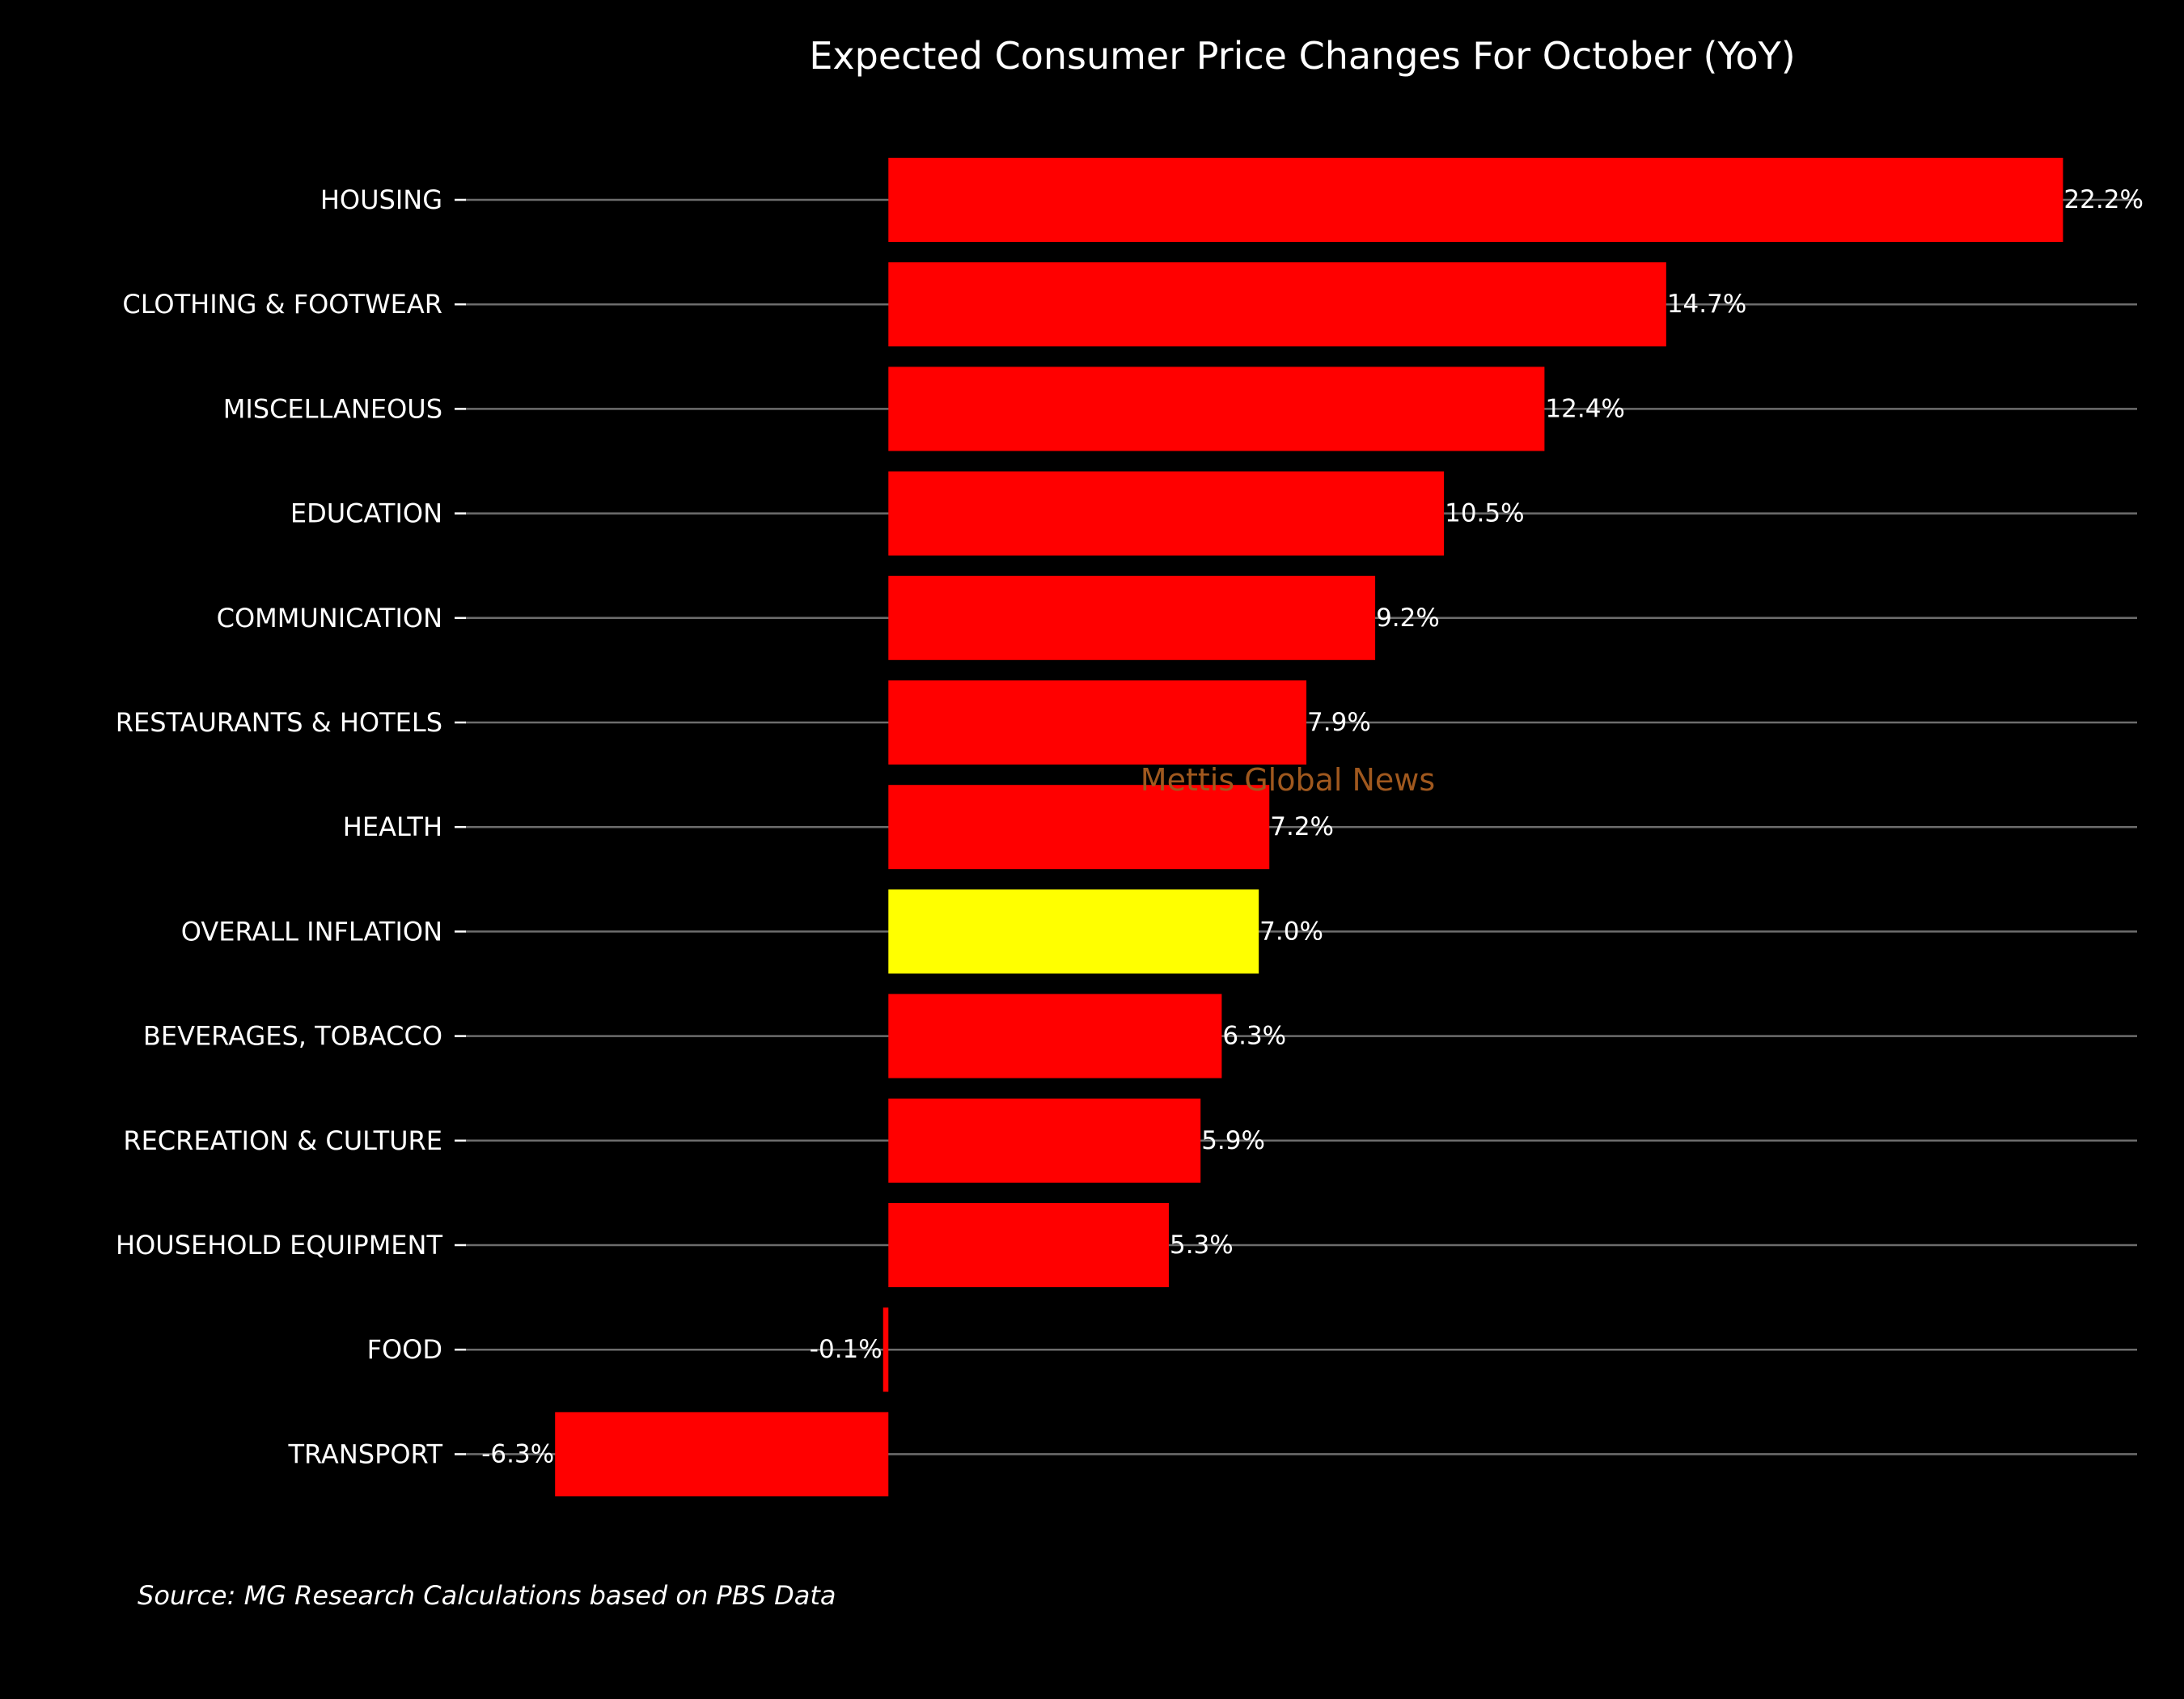 The image size is (2184, 1699). Describe the element at coordinates (1408, 618) in the screenshot. I see `value-label-4: 9.2%` at that location.